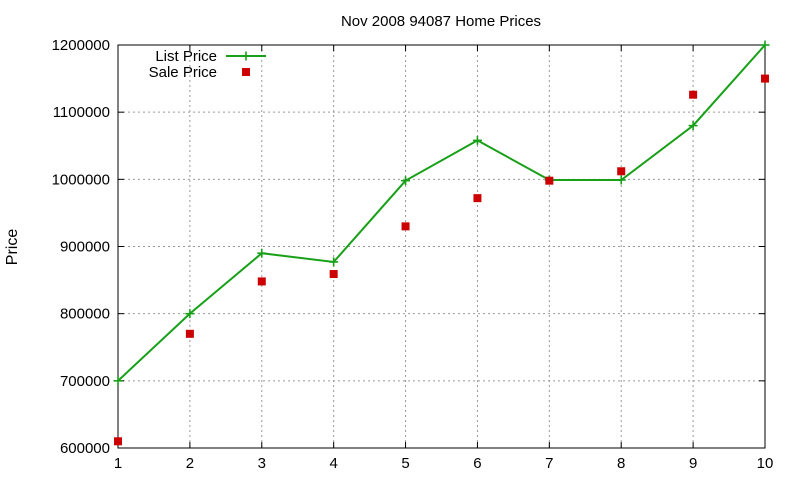 This screenshot has height=480, width=800. Describe the element at coordinates (621, 463) in the screenshot. I see `x-tick-label: 8` at that location.